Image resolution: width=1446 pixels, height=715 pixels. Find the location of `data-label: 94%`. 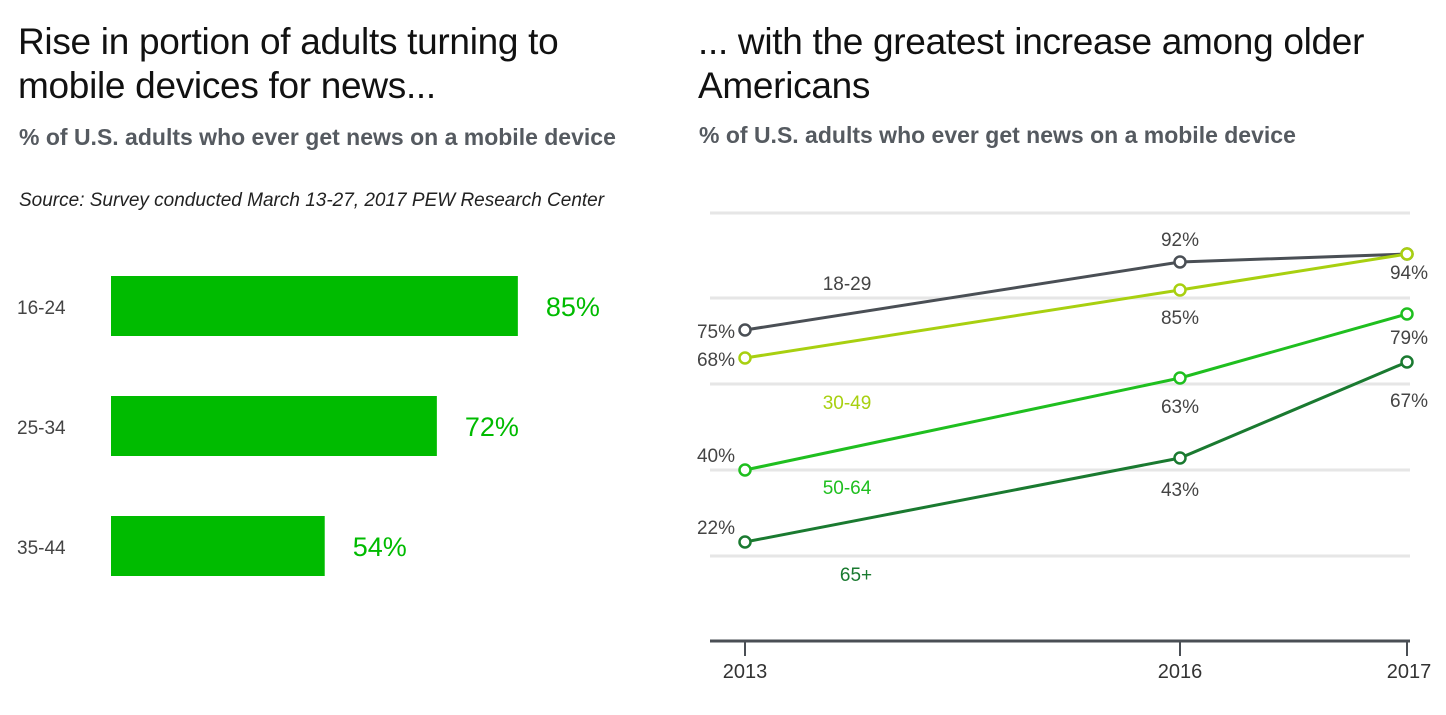

data-label: 94% is located at coordinates (1409, 273).